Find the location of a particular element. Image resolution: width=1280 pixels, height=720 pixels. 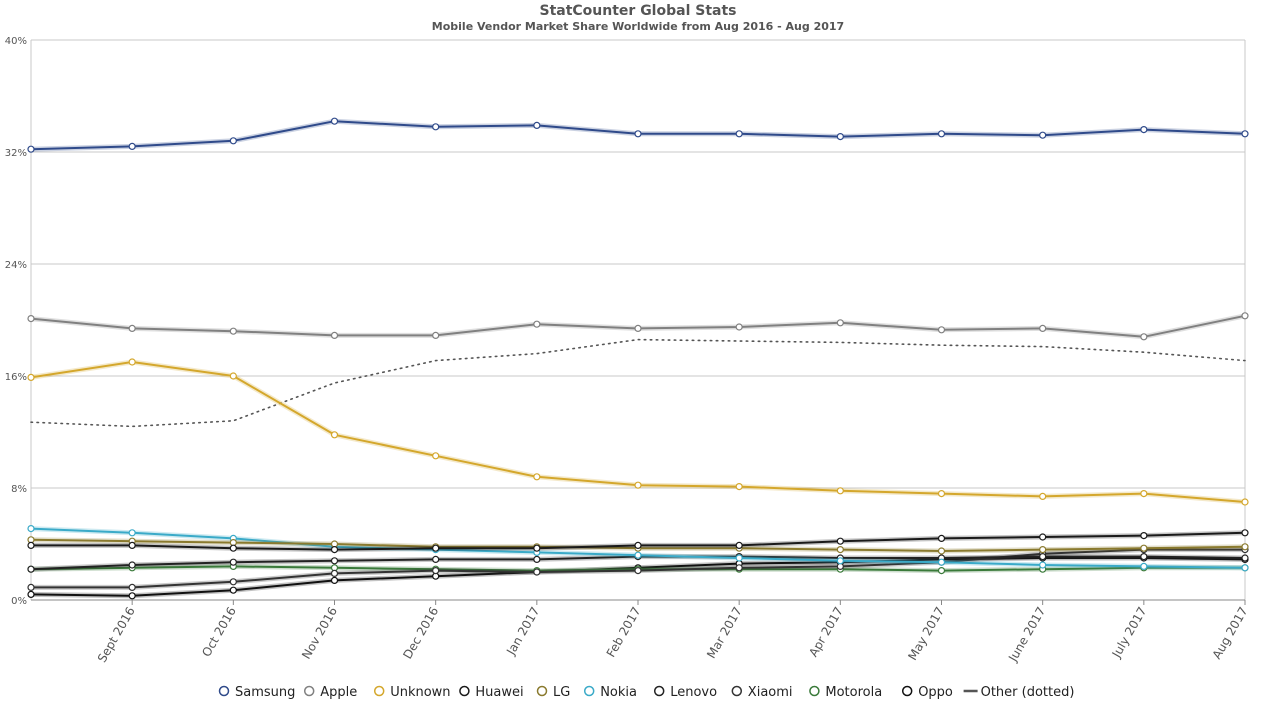

legend-item: Motorola is located at coordinates (845, 692).